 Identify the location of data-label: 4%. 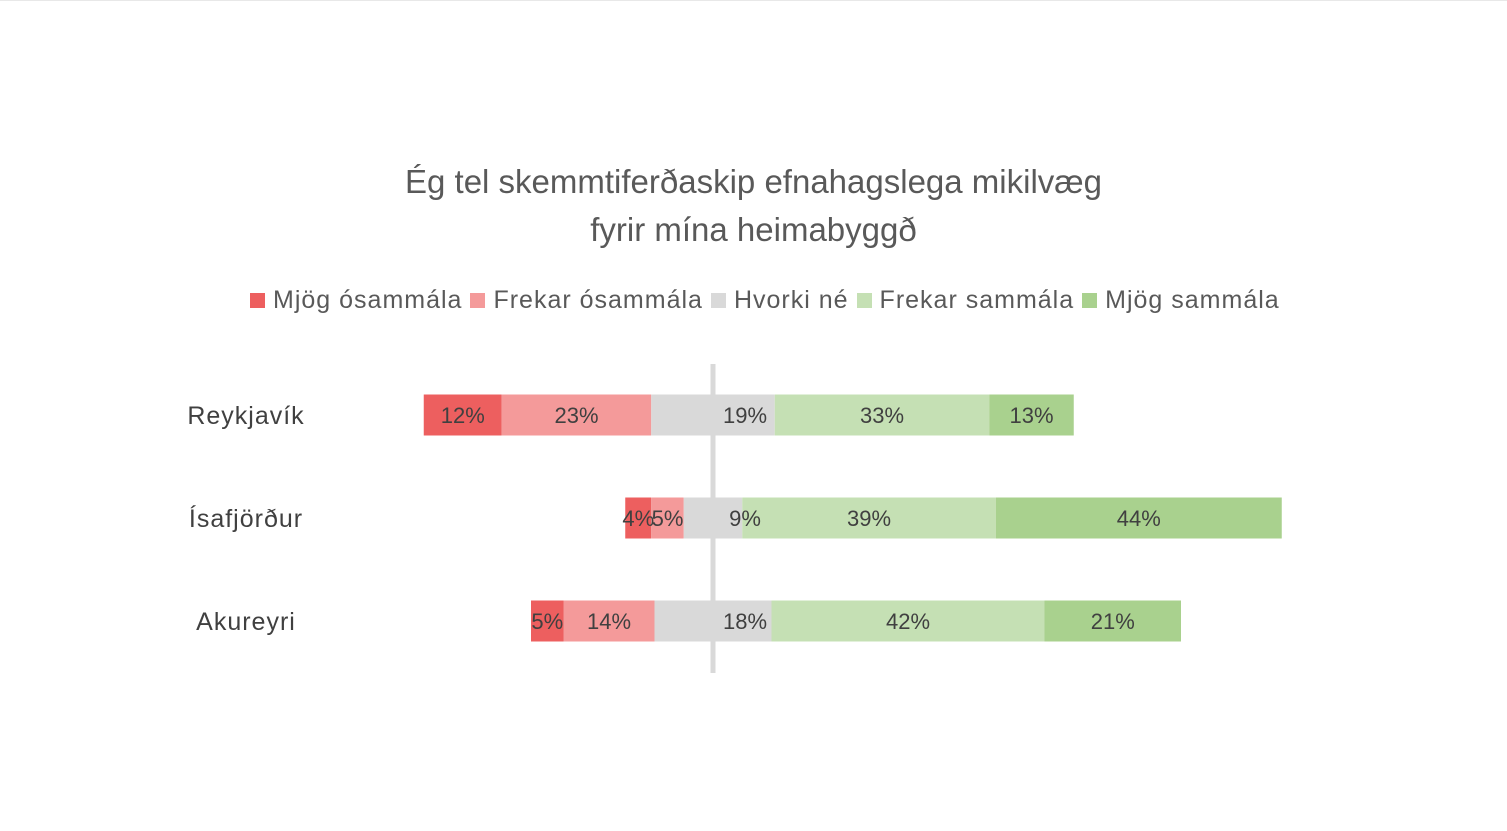
(638, 518).